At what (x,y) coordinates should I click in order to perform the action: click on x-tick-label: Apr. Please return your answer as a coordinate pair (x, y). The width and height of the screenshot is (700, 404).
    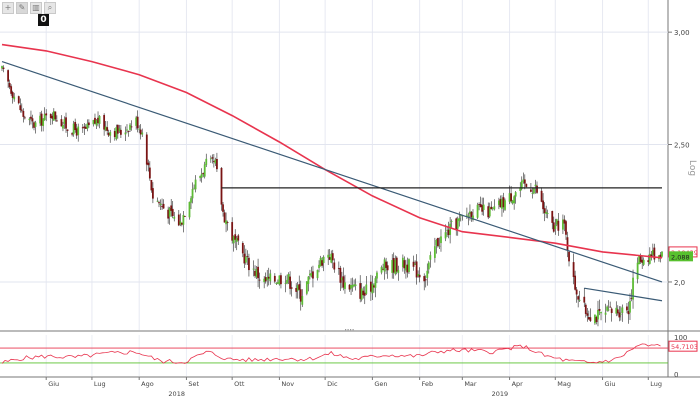
    Looking at the image, I should click on (518, 384).